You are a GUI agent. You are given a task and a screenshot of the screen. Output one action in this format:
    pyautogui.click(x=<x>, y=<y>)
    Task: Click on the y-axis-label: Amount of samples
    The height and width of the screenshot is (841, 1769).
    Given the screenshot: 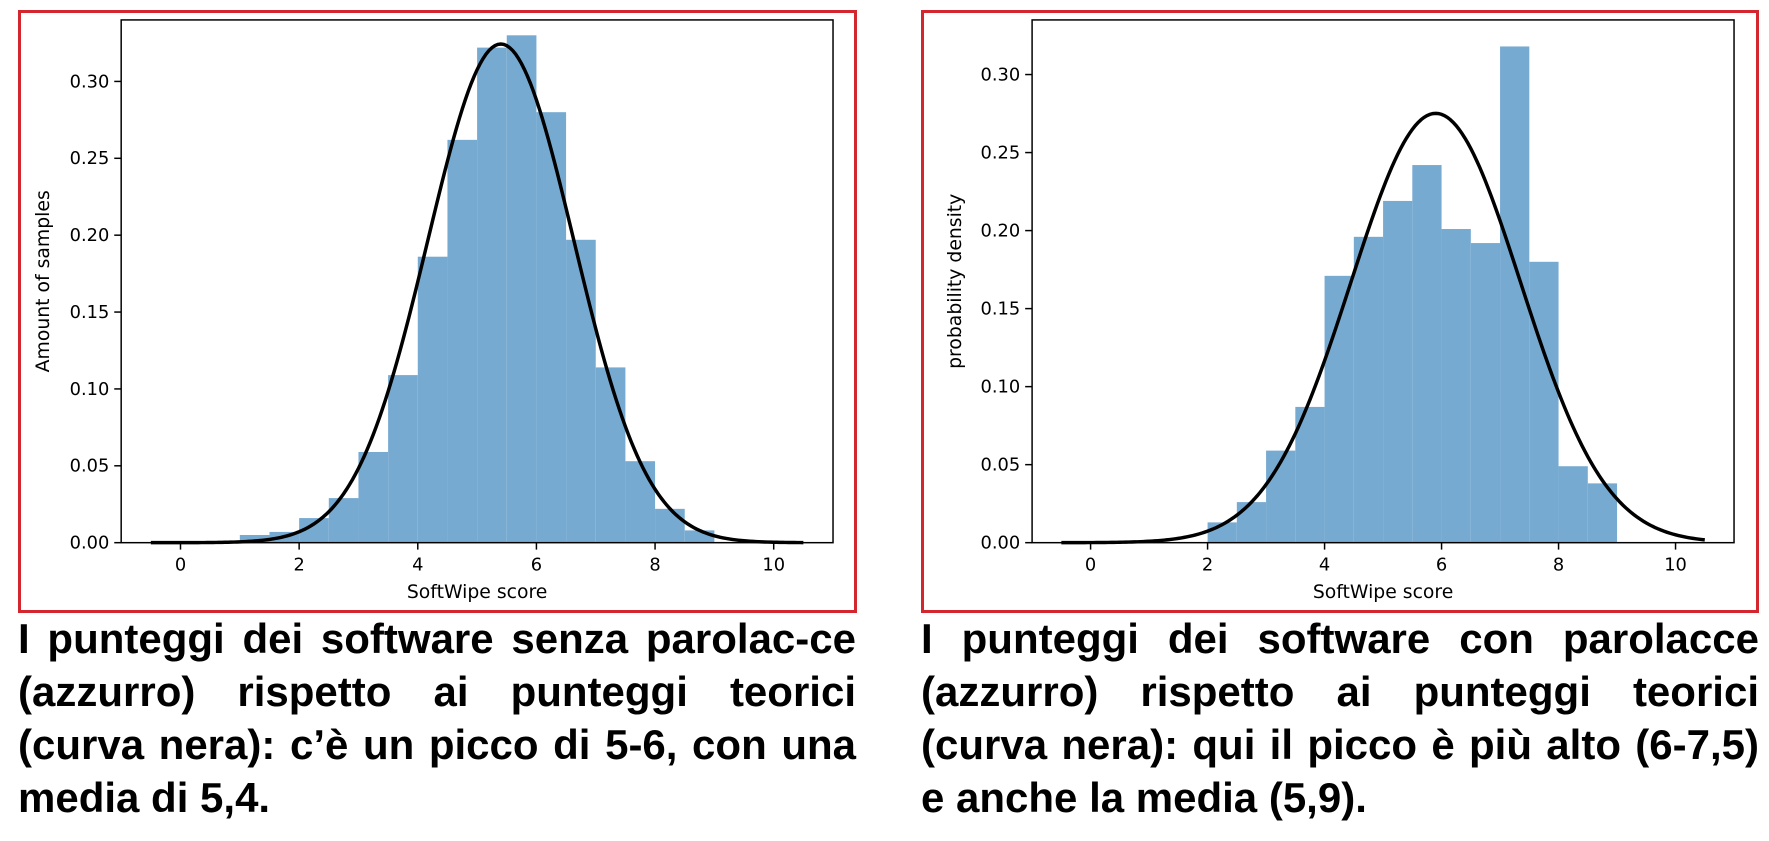 What is the action you would take?
    pyautogui.click(x=43, y=281)
    